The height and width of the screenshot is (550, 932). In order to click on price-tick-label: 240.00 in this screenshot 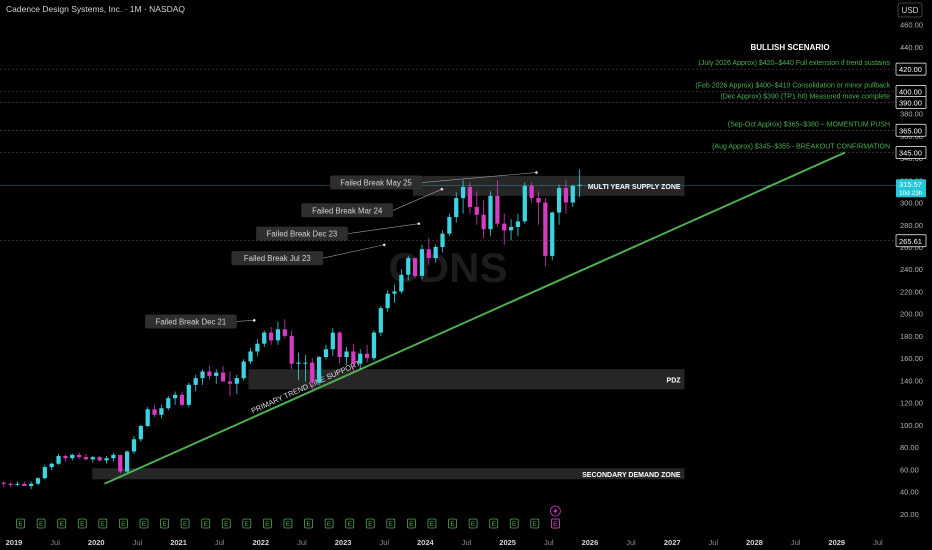, I will do `click(911, 269)`.